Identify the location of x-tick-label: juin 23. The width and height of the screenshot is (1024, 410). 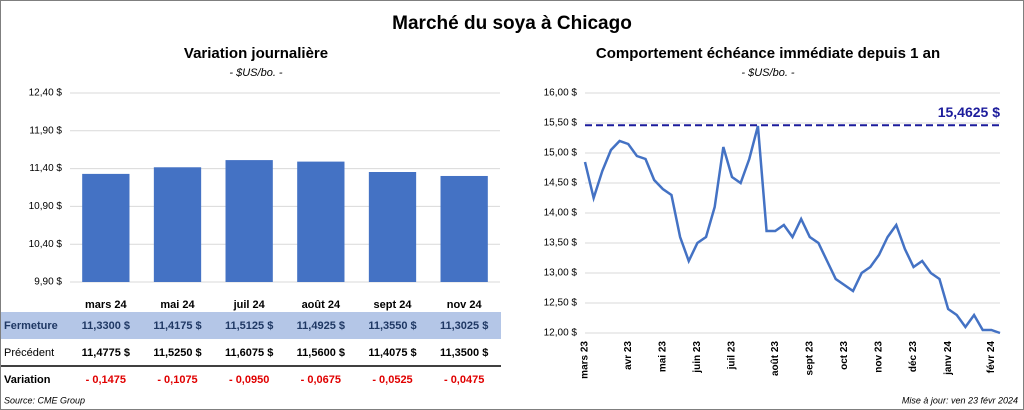
(697, 357).